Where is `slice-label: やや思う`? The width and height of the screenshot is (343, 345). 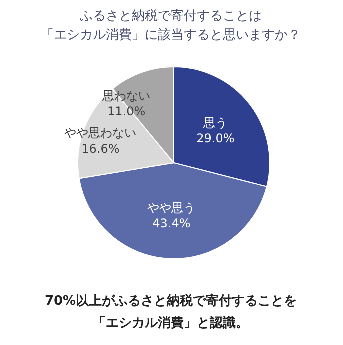 slice-label: やや思う is located at coordinates (172, 208).